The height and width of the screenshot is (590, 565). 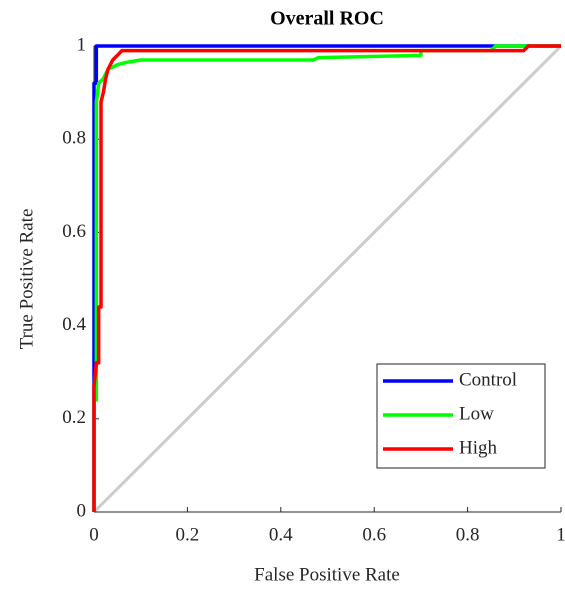 I want to click on x-tick-label: 0.6, so click(x=374, y=534).